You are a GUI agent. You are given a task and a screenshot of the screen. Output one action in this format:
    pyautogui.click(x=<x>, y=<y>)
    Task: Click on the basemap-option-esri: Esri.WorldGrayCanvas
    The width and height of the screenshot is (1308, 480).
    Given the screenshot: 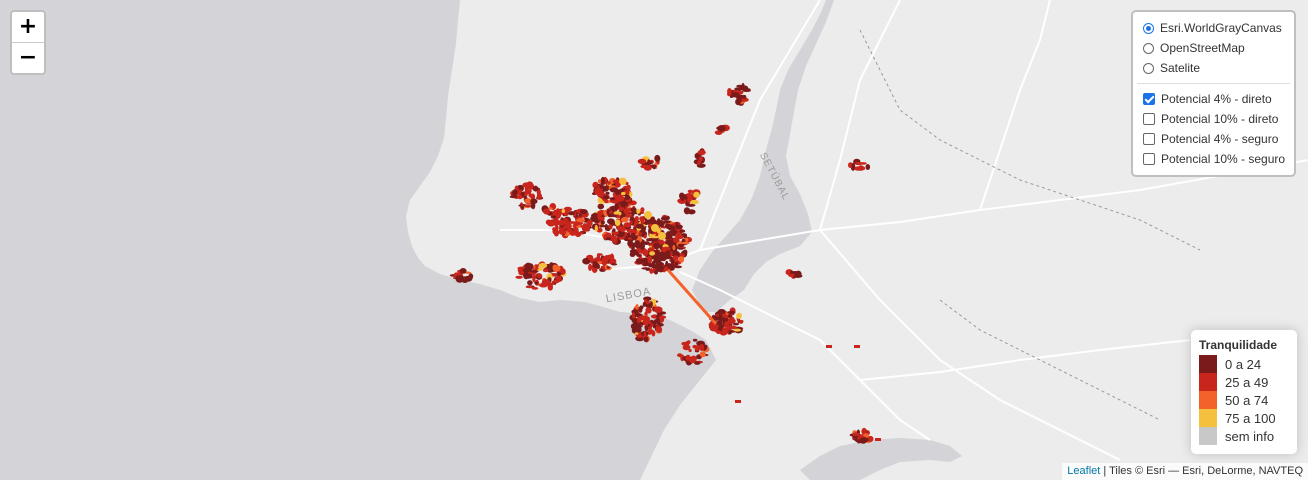 What is the action you would take?
    pyautogui.click(x=1216, y=28)
    